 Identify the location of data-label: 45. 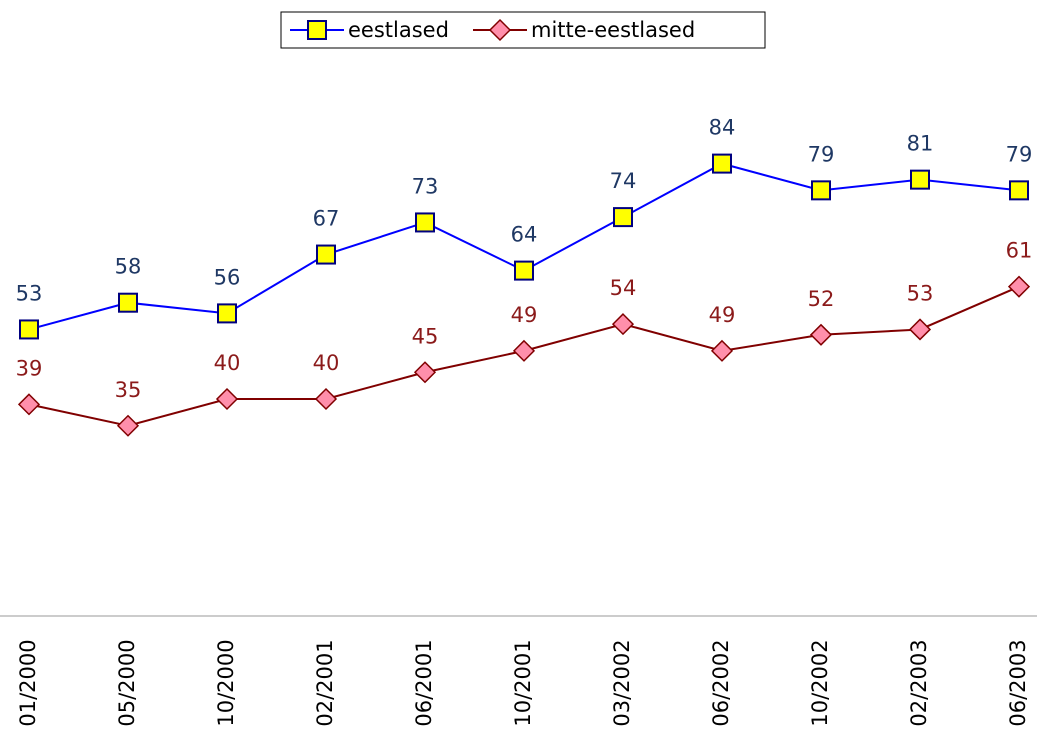
(425, 336).